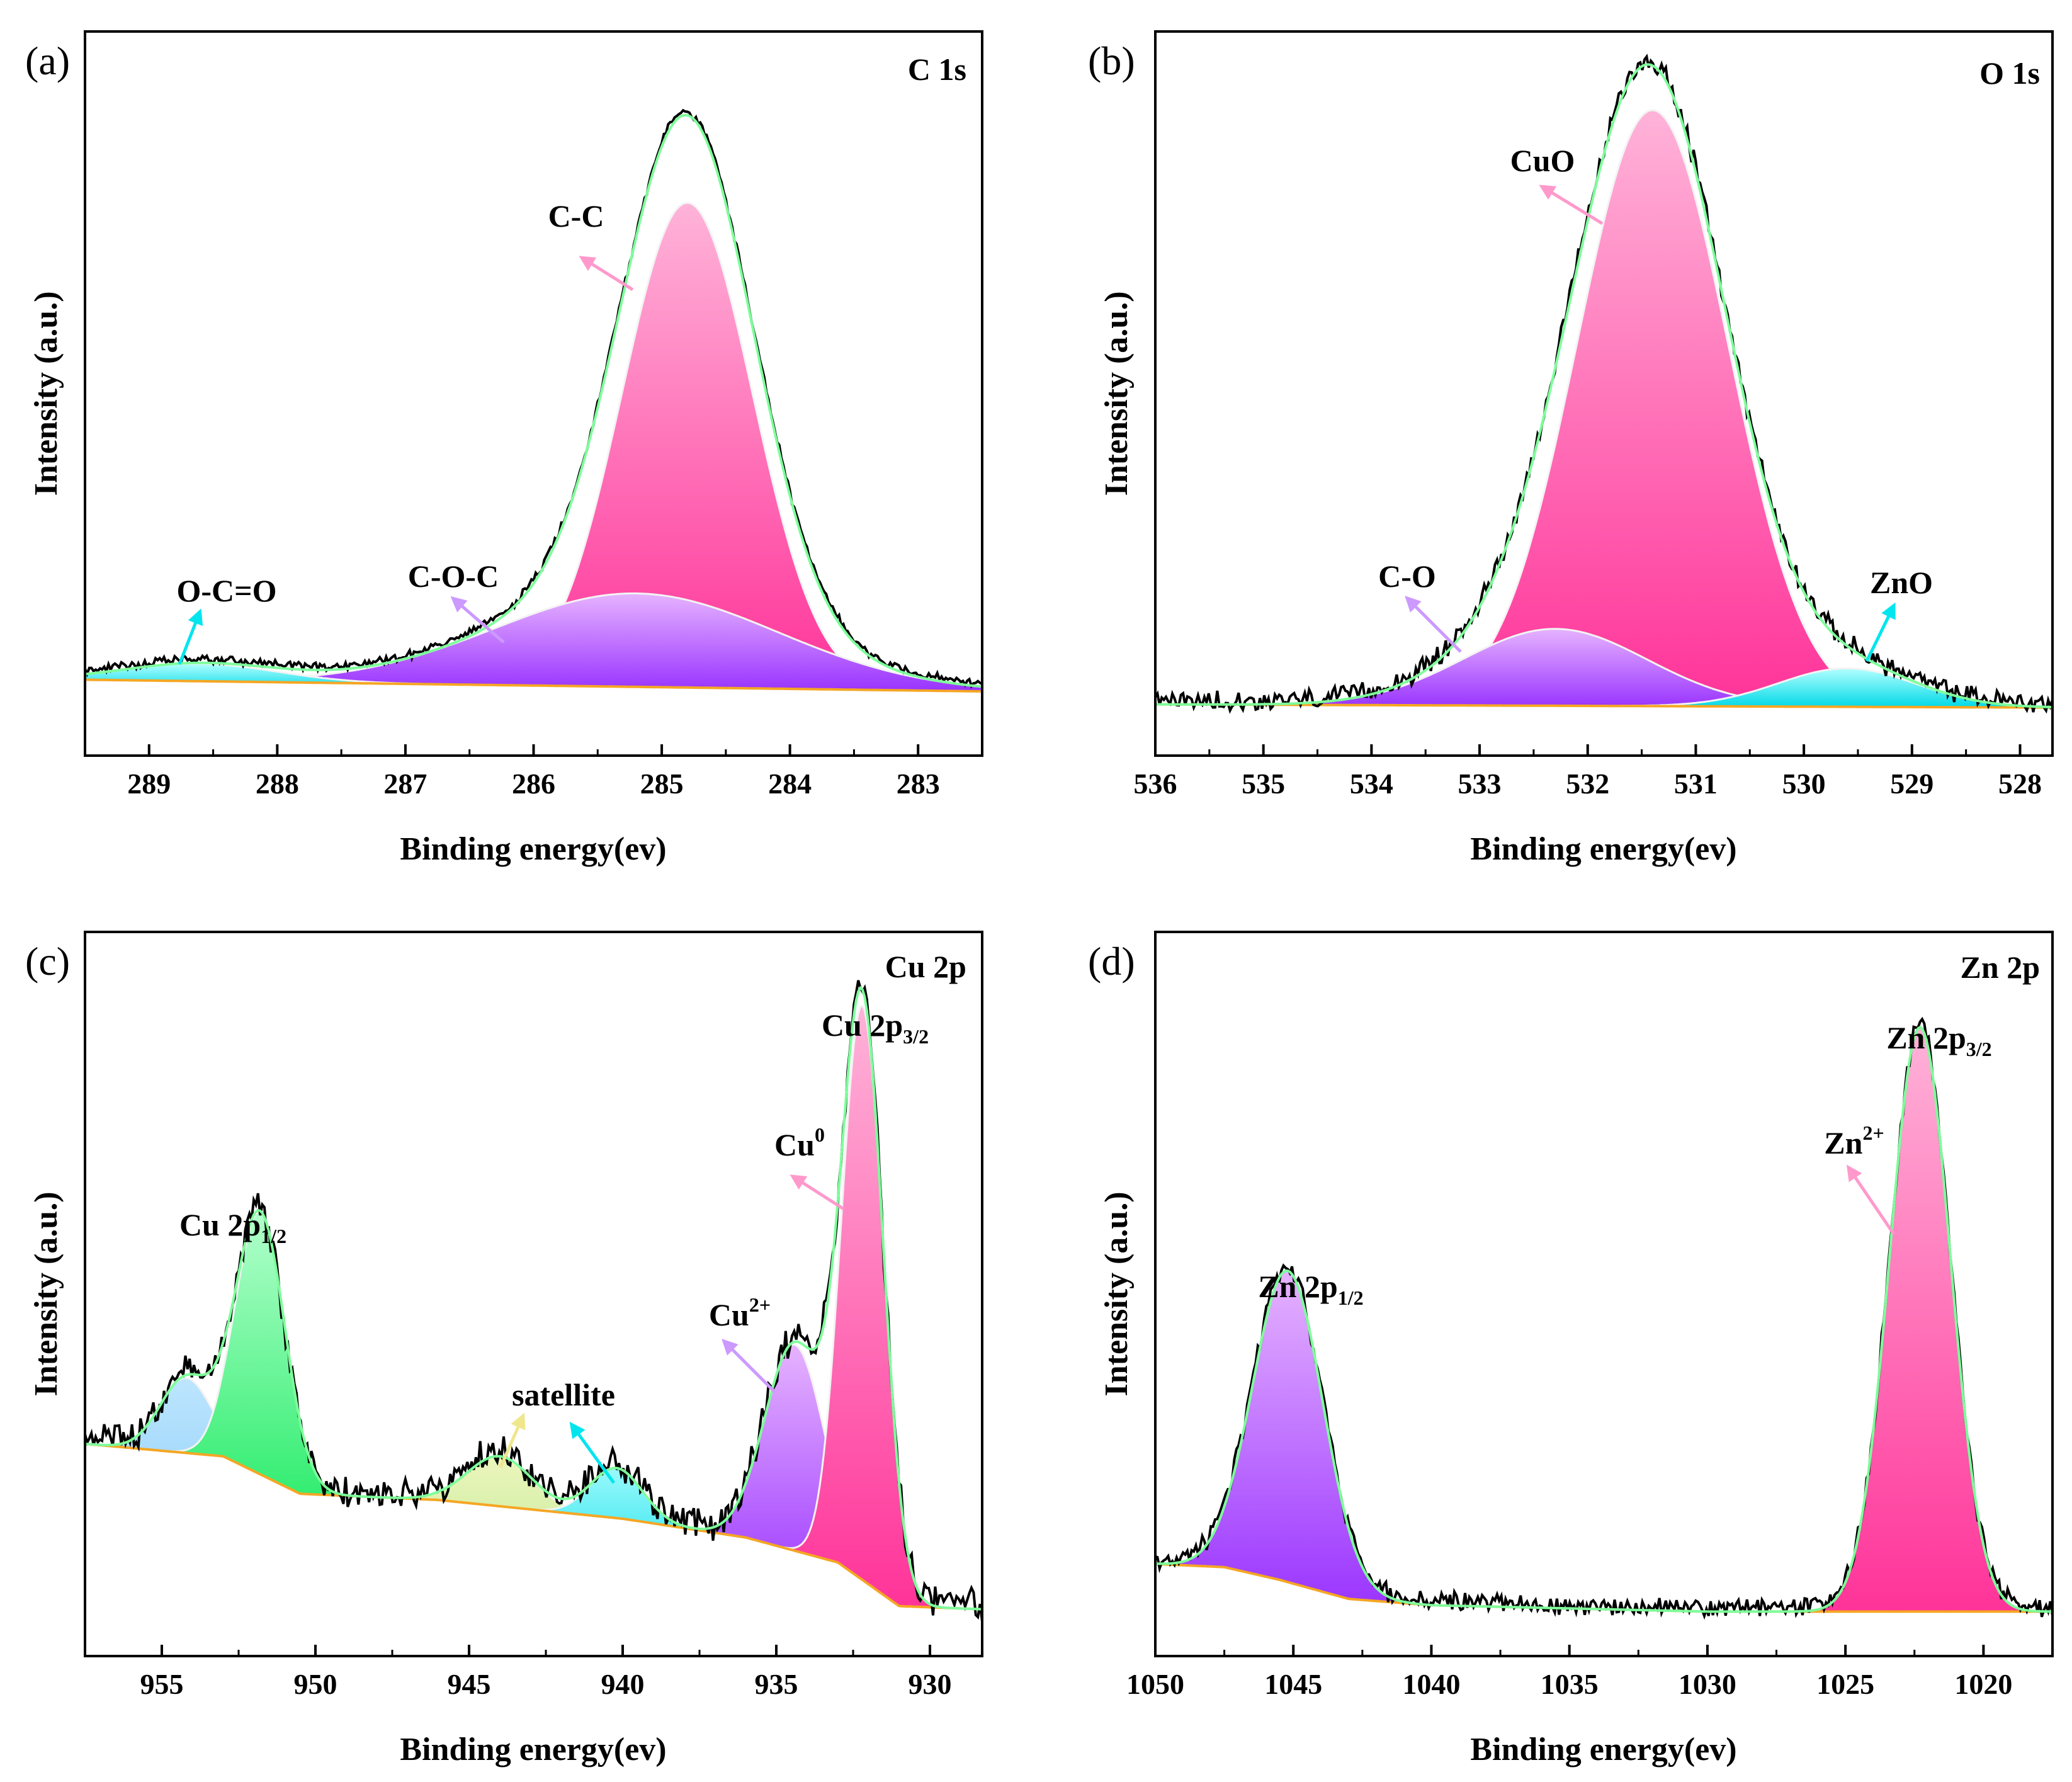 This screenshot has width=2072, height=1782. Describe the element at coordinates (533, 1307) in the screenshot. I see `peak-cu0` at that location.